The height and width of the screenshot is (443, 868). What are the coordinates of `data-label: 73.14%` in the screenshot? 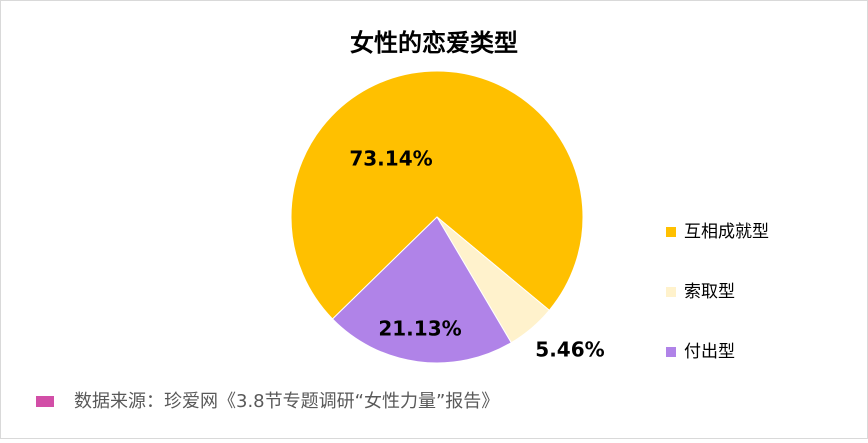 It's located at (390, 159).